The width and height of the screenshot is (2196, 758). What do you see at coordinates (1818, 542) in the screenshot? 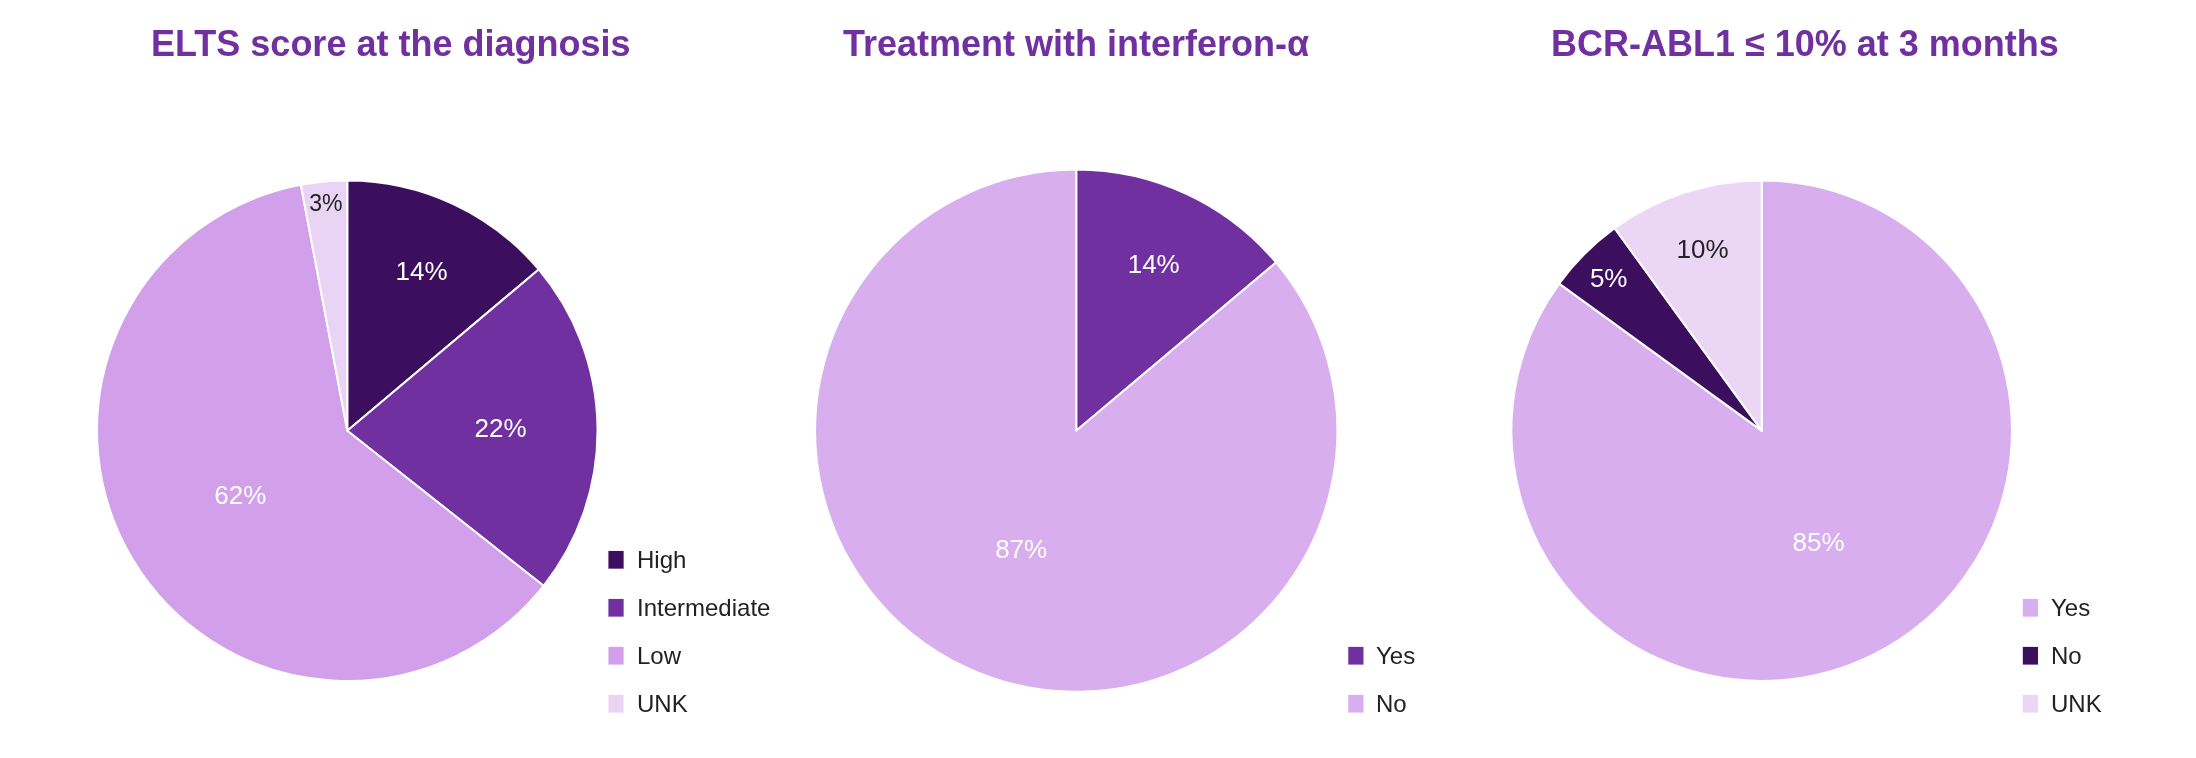
I see `data-label: 85%` at bounding box center [1818, 542].